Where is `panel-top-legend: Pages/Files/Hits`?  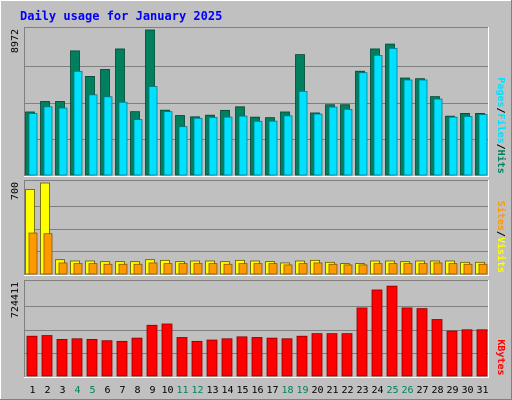
panel-top-legend: Pages/Files/Hits is located at coordinates (501, 125).